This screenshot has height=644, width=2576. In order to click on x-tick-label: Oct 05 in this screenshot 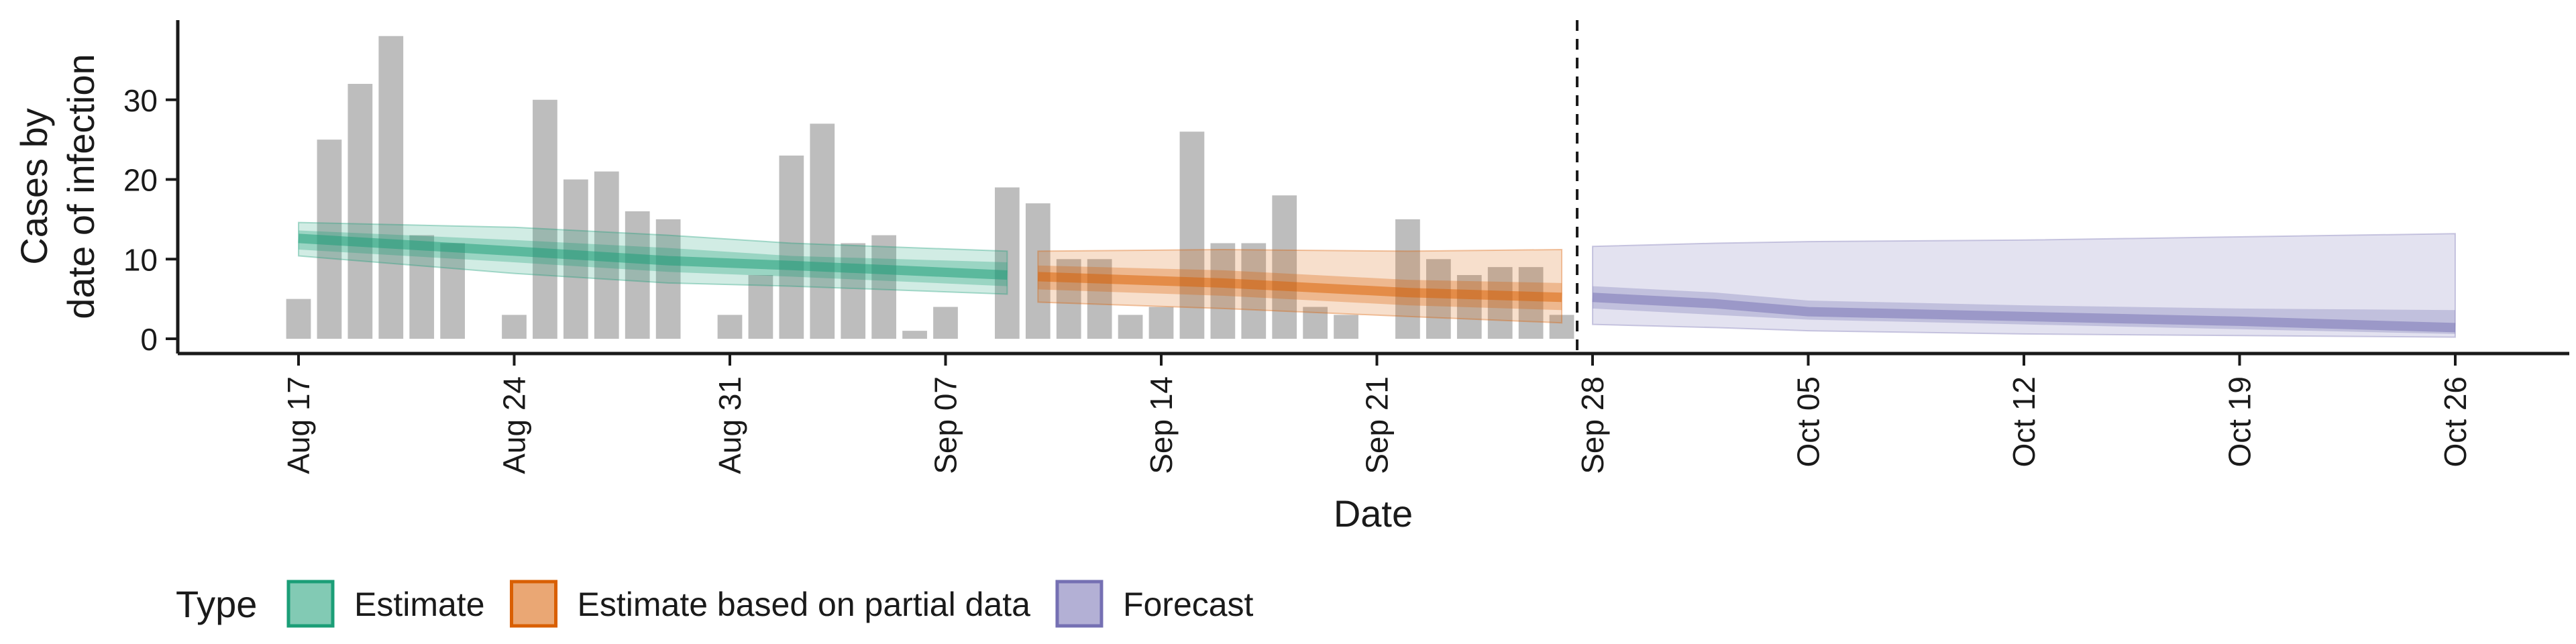, I will do `click(1808, 422)`.